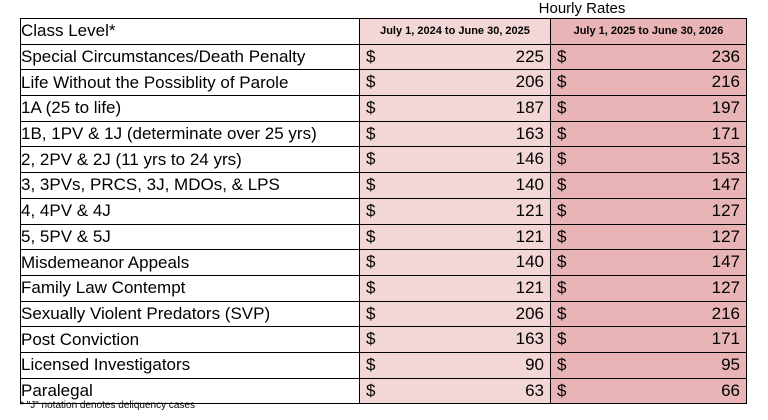 The height and width of the screenshot is (420, 768). What do you see at coordinates (190, 134) in the screenshot?
I see `class-level-label: 1B, 1PV & 1J (determinate over 25 yrs)` at bounding box center [190, 134].